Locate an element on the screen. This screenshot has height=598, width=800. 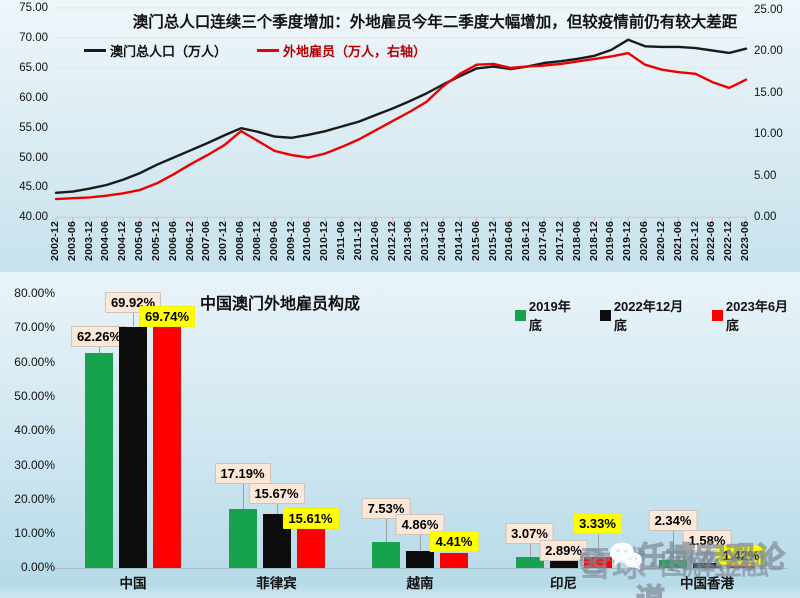
x-axis-label: 2003-12 is located at coordinates (90, 246).